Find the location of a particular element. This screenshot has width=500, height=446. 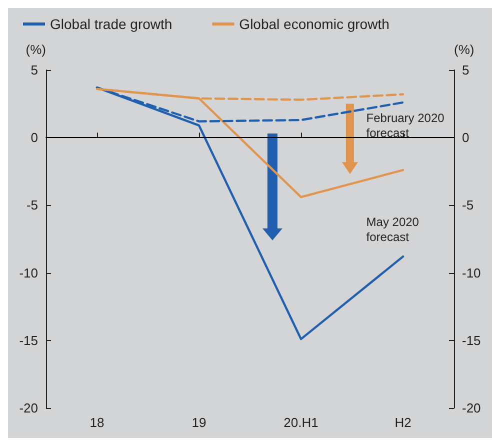

y-tick-label: 0 is located at coordinates (34, 138).